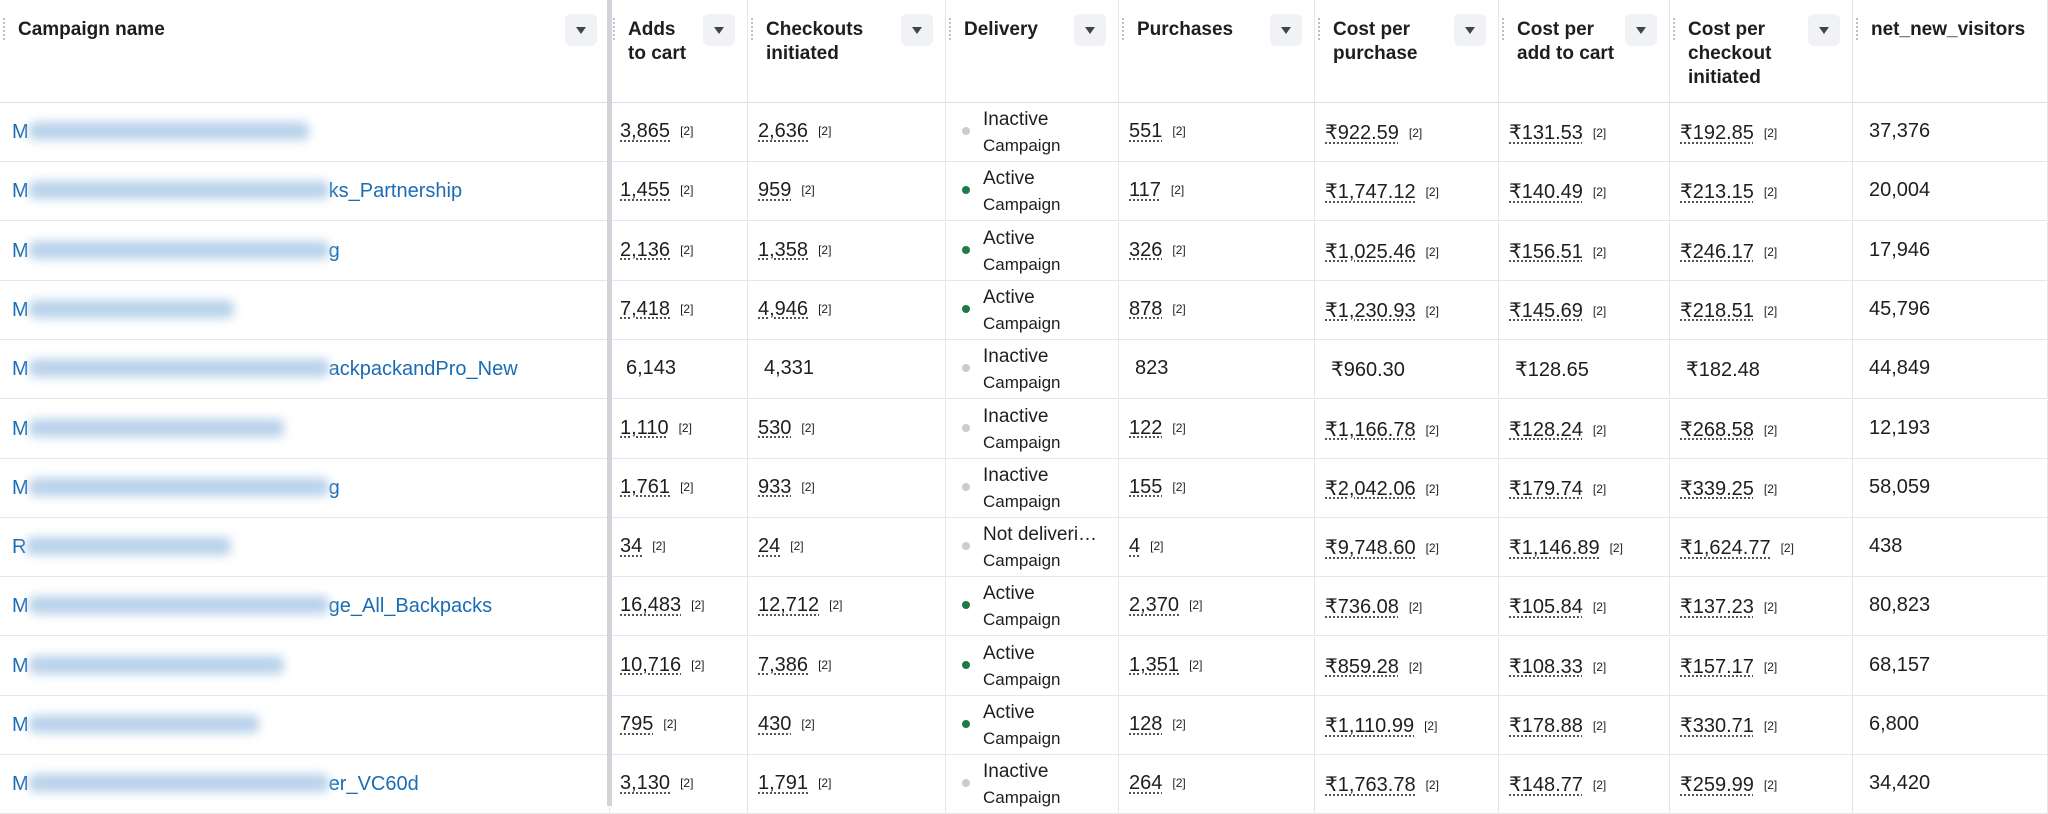  What do you see at coordinates (1899, 783) in the screenshot?
I see `cell-value: 34,420` at bounding box center [1899, 783].